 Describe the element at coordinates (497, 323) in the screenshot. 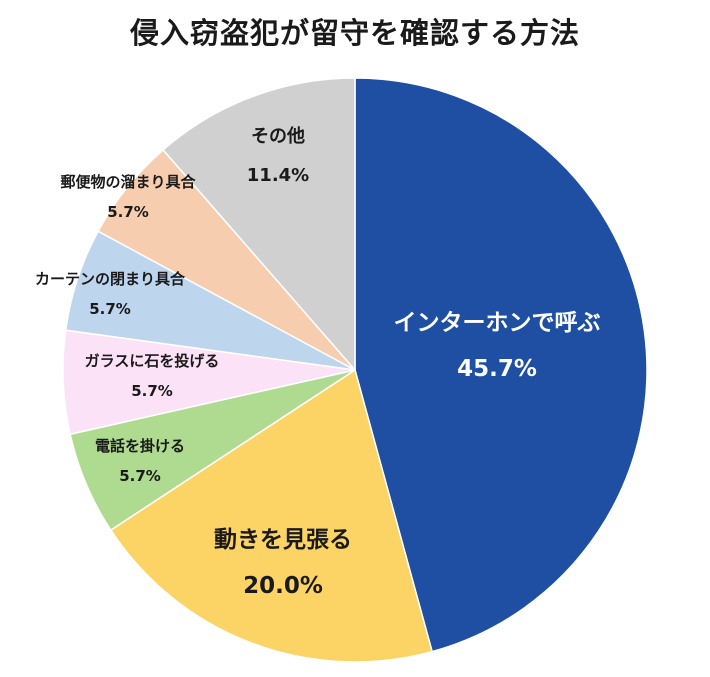

I see `slice-label-1: インターホンで呼ぶ` at that location.